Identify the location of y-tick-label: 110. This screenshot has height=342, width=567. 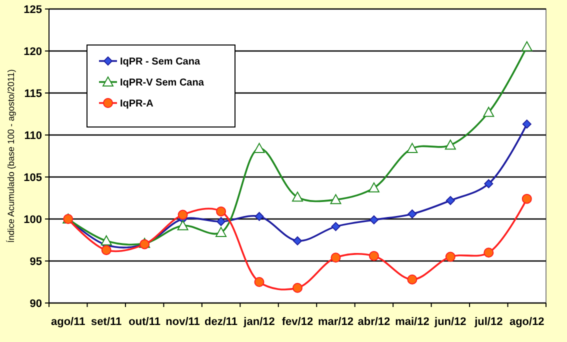
(33, 136).